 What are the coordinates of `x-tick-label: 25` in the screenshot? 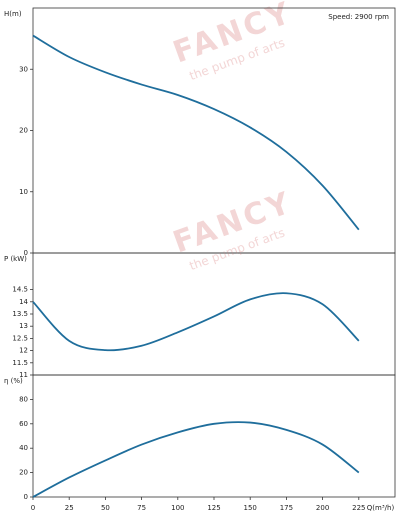 It's located at (69, 508).